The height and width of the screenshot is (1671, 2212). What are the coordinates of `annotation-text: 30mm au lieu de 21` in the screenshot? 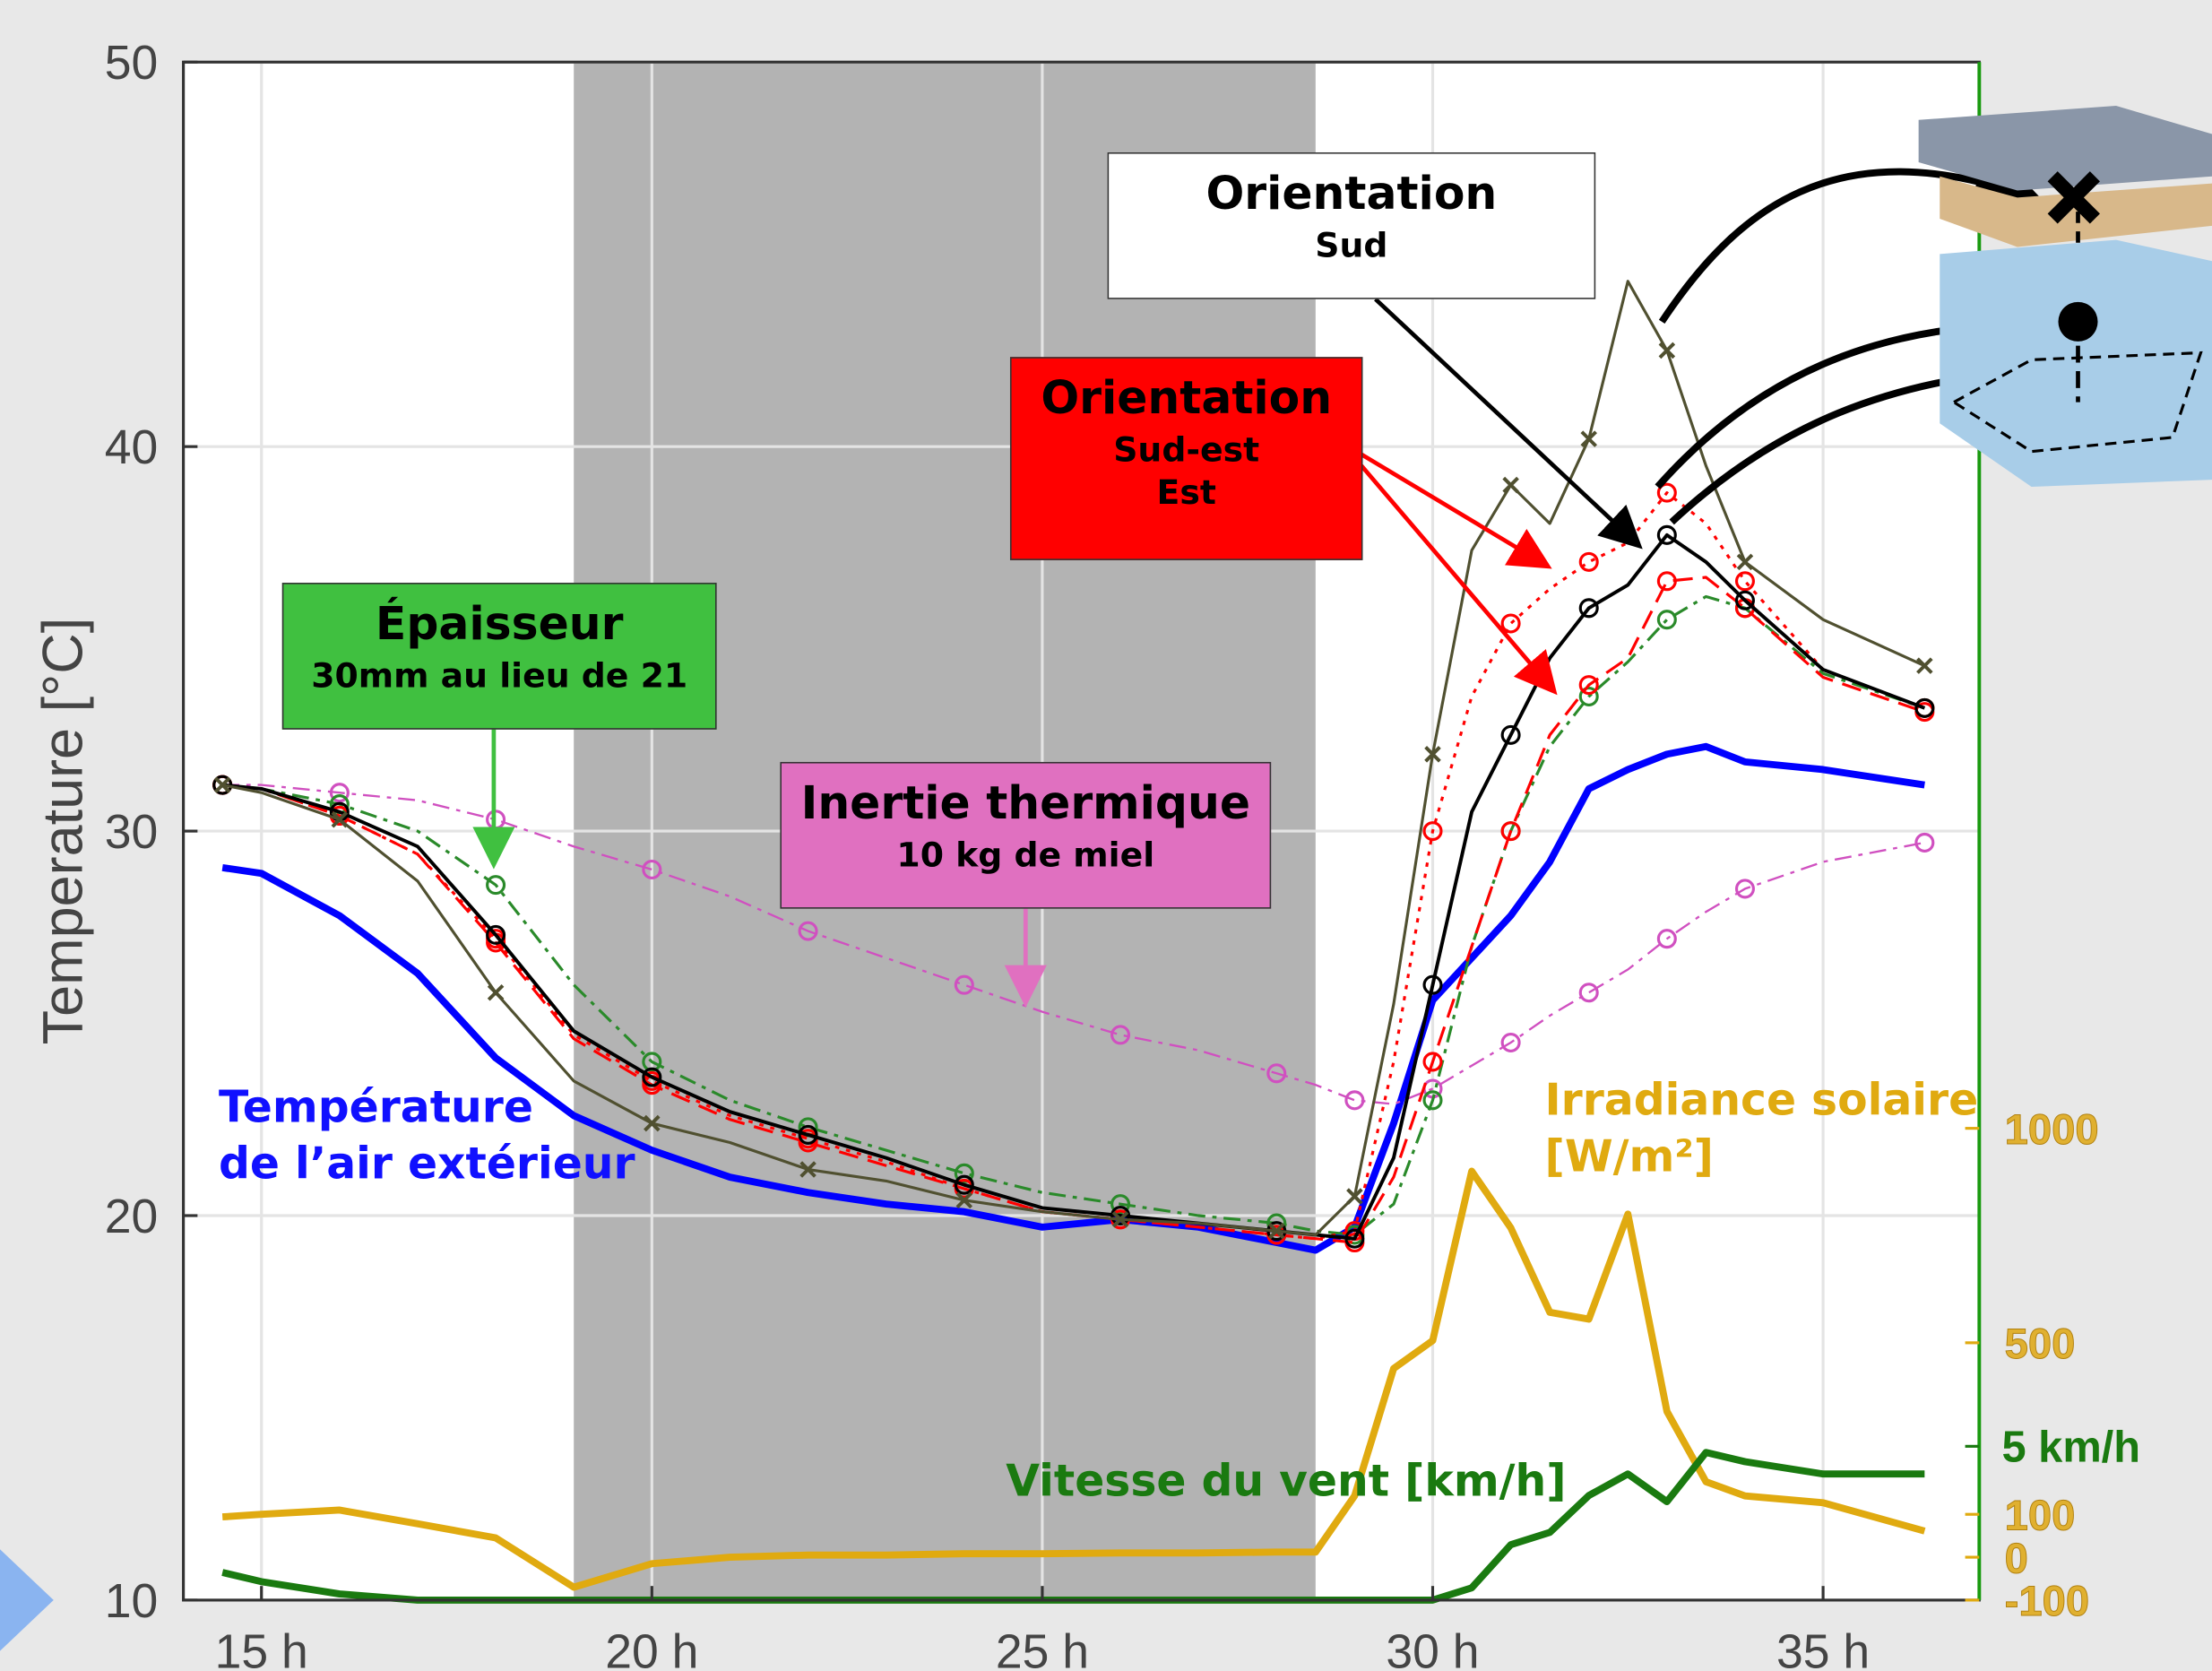 It's located at (500, 675).